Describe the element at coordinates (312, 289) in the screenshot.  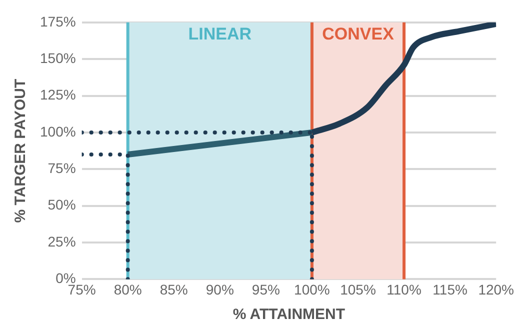
I see `x-tick-label: 100%` at that location.